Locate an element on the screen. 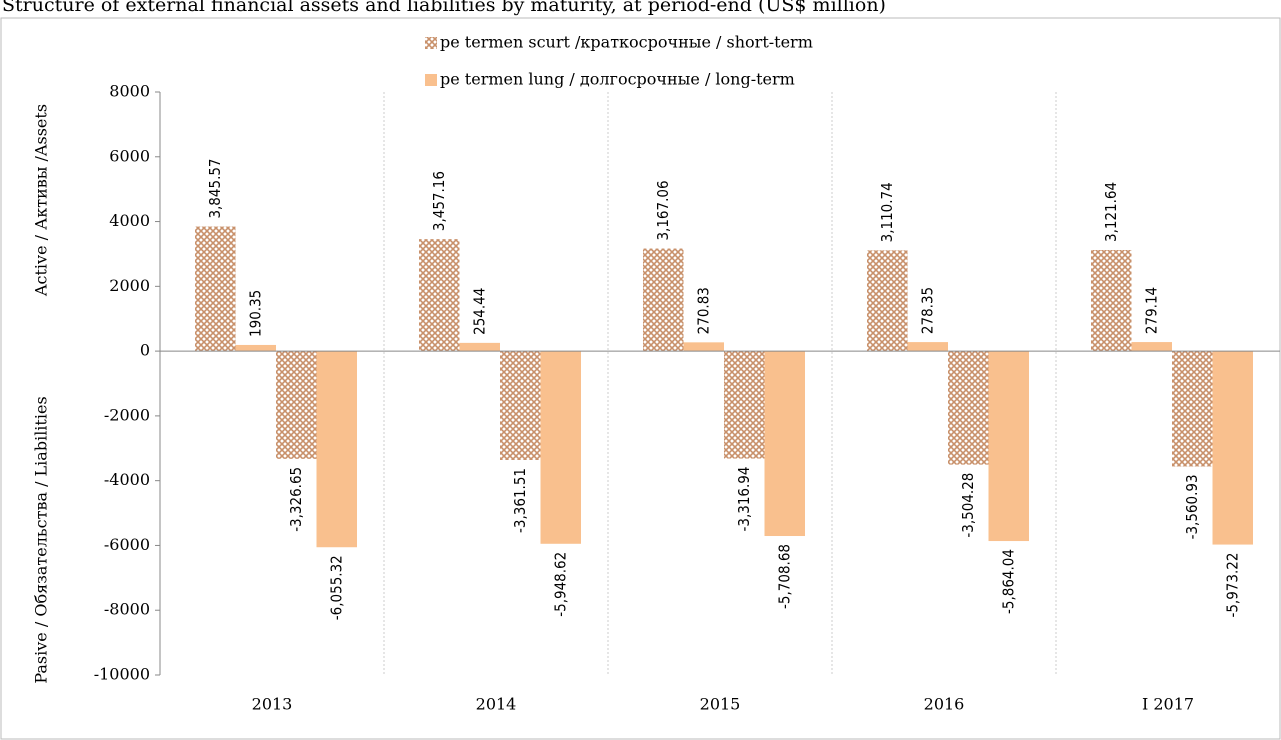 This screenshot has height=740, width=1281. data-label: 3,121.64 is located at coordinates (1111, 212).